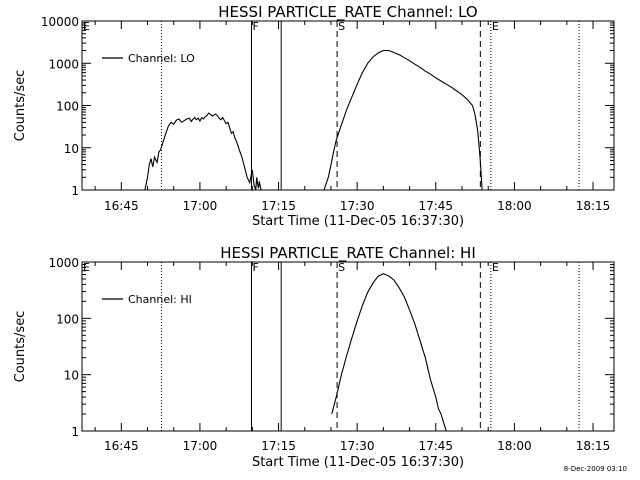 Image resolution: width=640 pixels, height=480 pixels. What do you see at coordinates (161, 58) in the screenshot?
I see `legend-entry: Channel: LO` at bounding box center [161, 58].